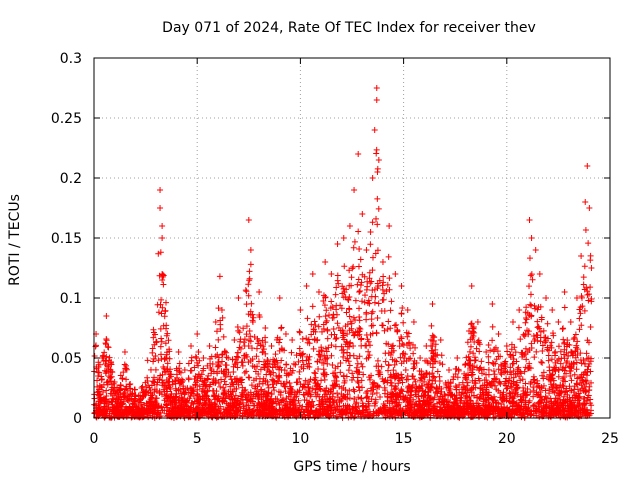 This screenshot has width=640, height=480. What do you see at coordinates (66, 239) in the screenshot?
I see `y-tick-label: 0.15` at bounding box center [66, 239].